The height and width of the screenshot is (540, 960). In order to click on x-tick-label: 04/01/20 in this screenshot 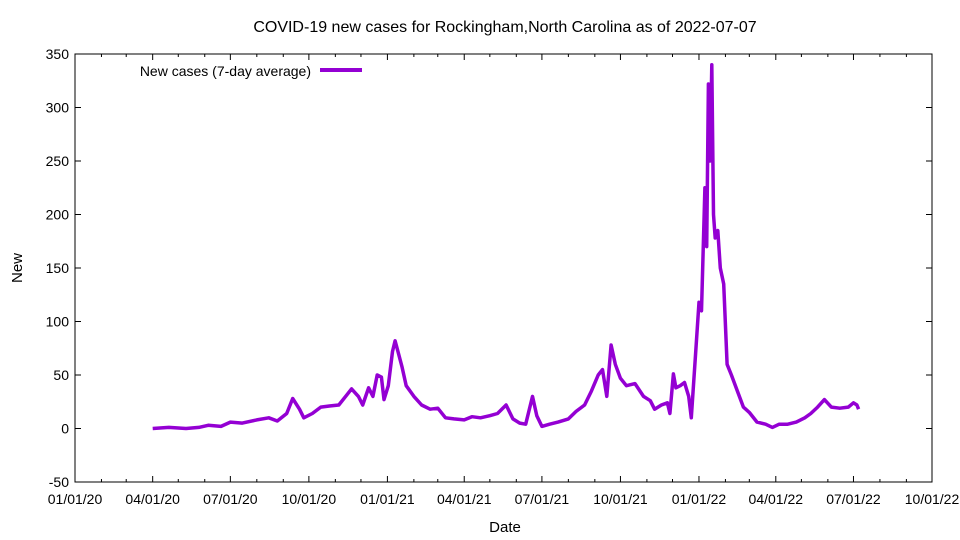, I will do `click(152, 499)`.